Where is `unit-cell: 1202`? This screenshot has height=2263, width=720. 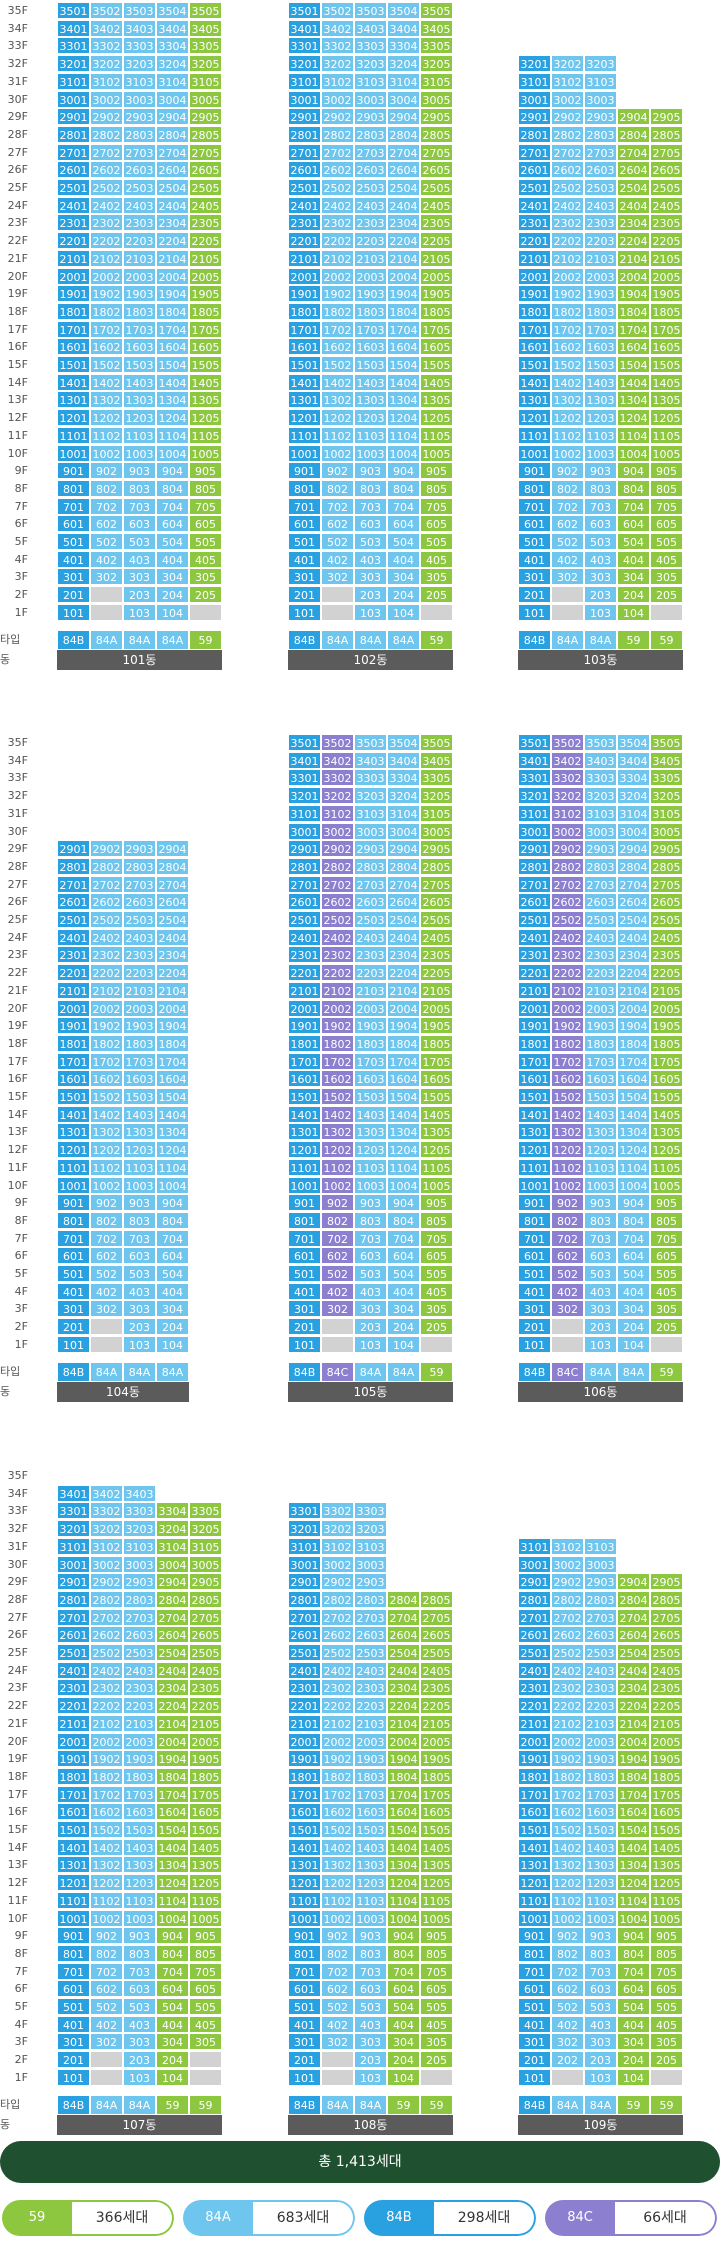
unit-cell: 1202 is located at coordinates (337, 1150).